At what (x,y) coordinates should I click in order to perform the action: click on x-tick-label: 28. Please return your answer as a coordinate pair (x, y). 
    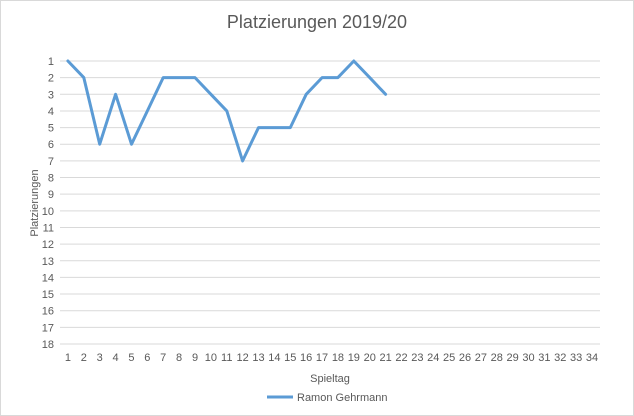
    Looking at the image, I should click on (497, 358).